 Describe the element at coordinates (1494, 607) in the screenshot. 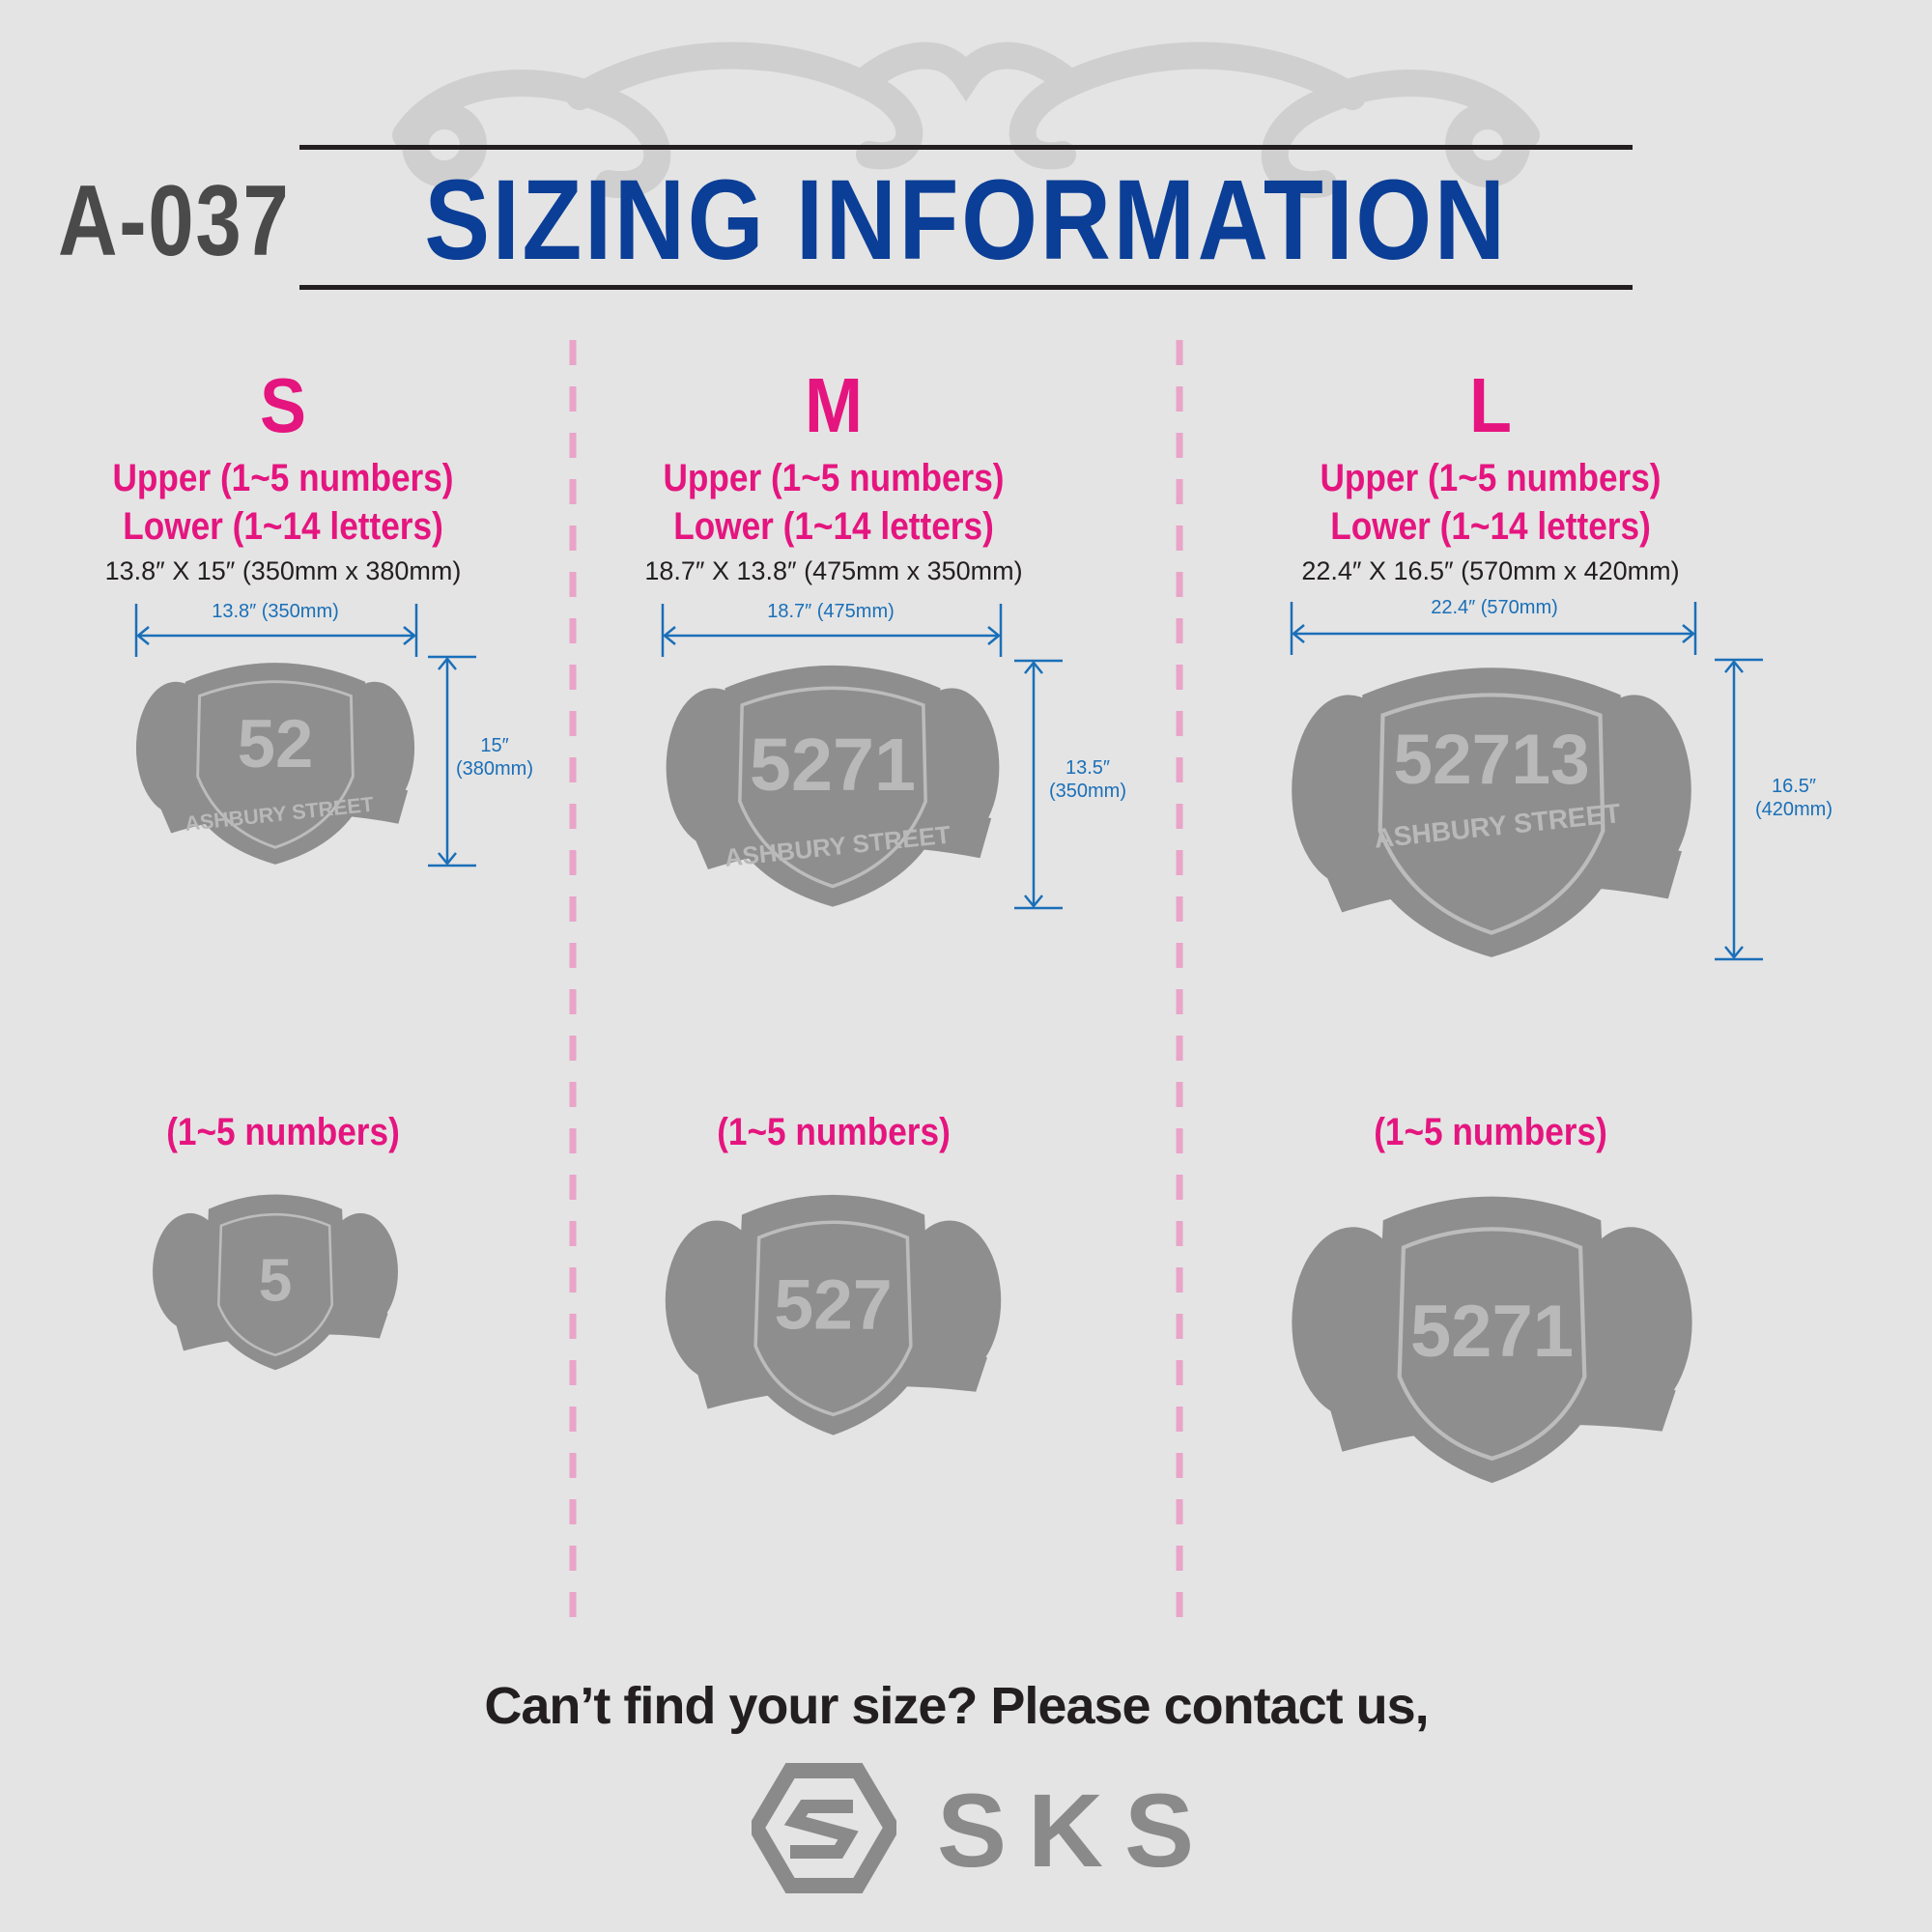

I see `width-label: 22.4″ (570mm)` at that location.